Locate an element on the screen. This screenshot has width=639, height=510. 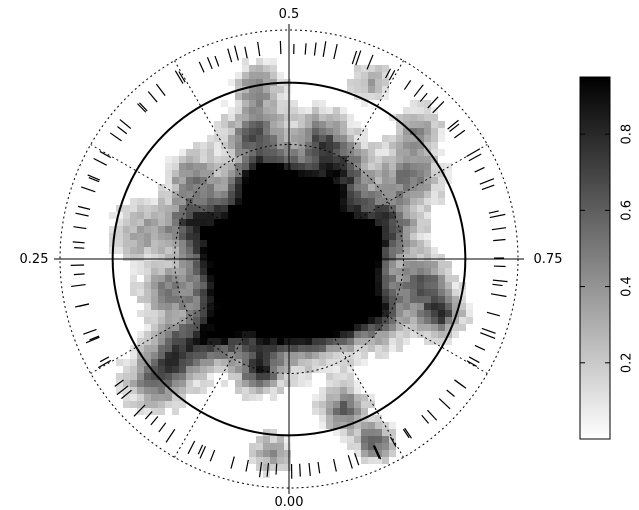
grid-spoke is located at coordinates (413, 330).